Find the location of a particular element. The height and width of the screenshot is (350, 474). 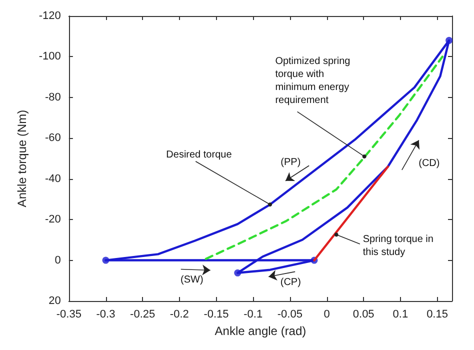

x-tick-label: 0.1 is located at coordinates (400, 314).